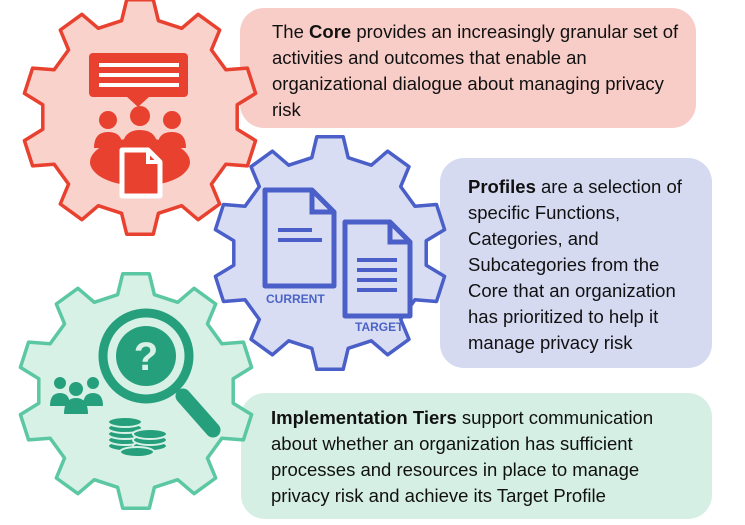 The height and width of the screenshot is (525, 745). What do you see at coordinates (138, 80) in the screenshot?
I see `chat-bubble-icon` at bounding box center [138, 80].